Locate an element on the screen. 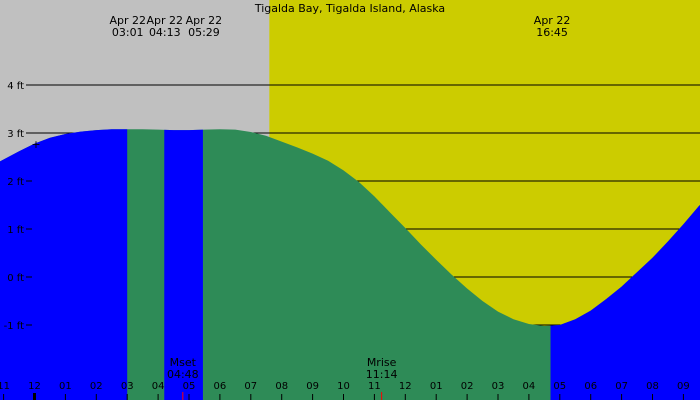 This screenshot has height=400, width=700. event-time: 04:13 is located at coordinates (165, 32).